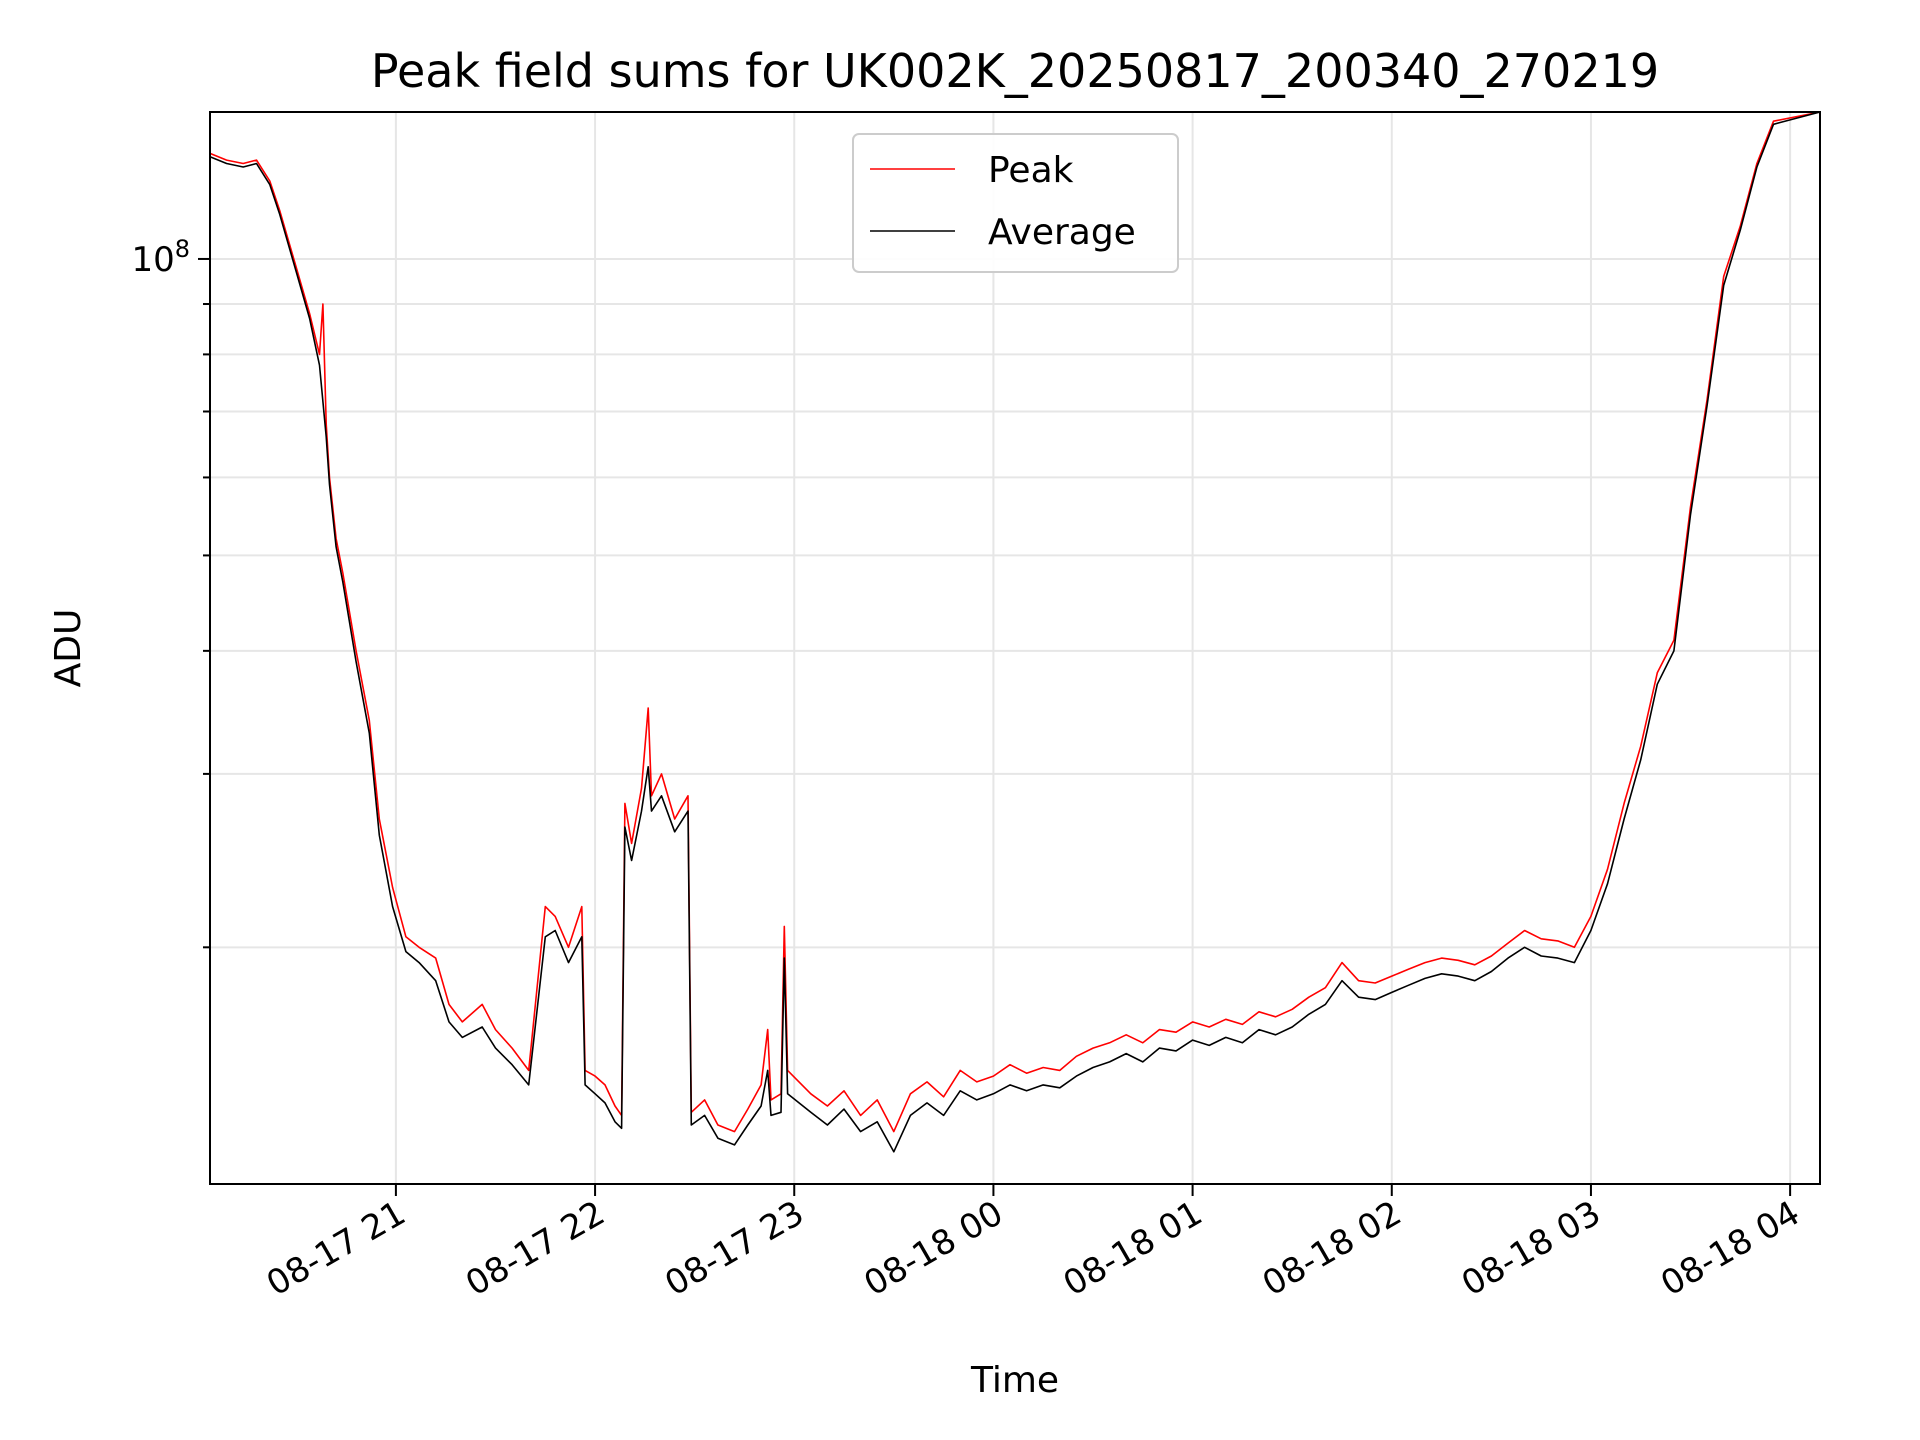 This screenshot has width=1920, height=1440. I want to click on y-axis-label: ADU, so click(68, 648).